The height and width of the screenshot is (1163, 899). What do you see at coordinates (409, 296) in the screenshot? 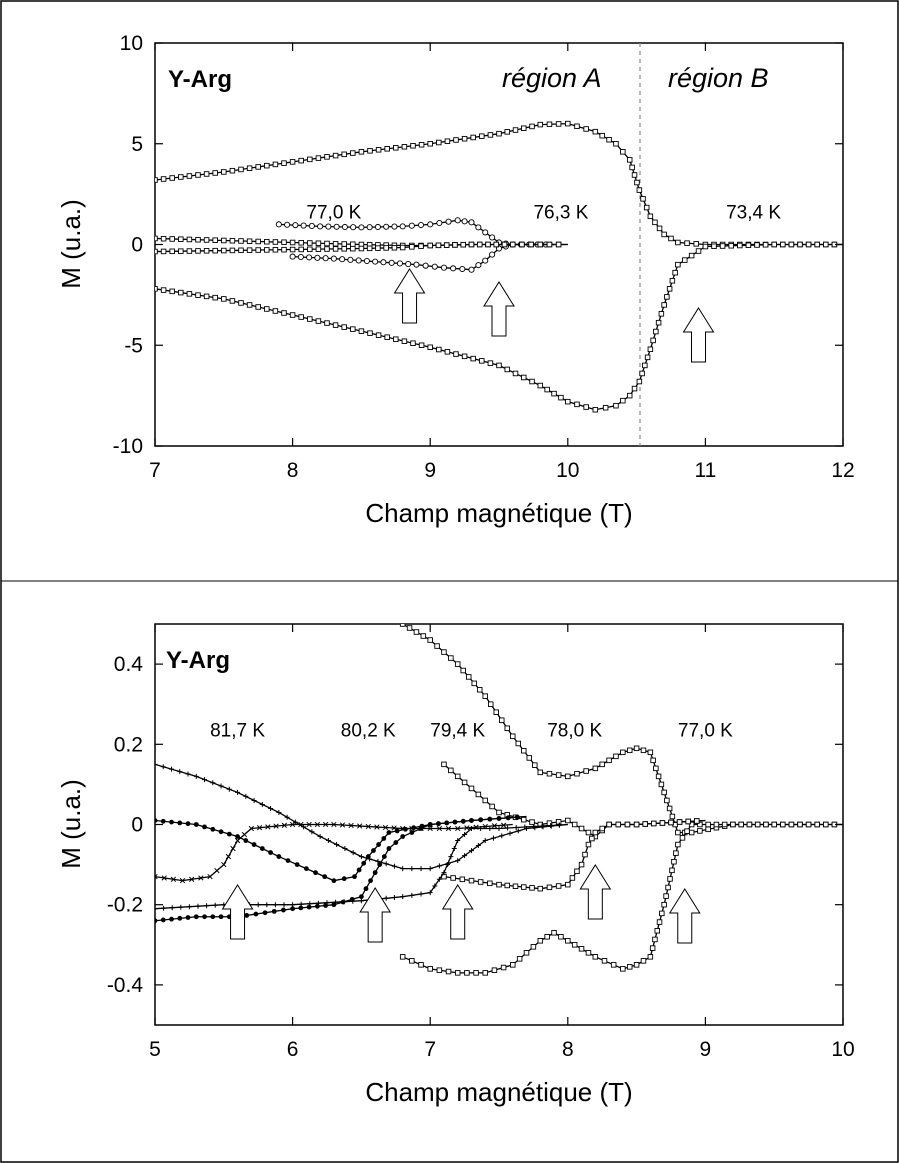
I see `top-transition-arrow` at bounding box center [409, 296].